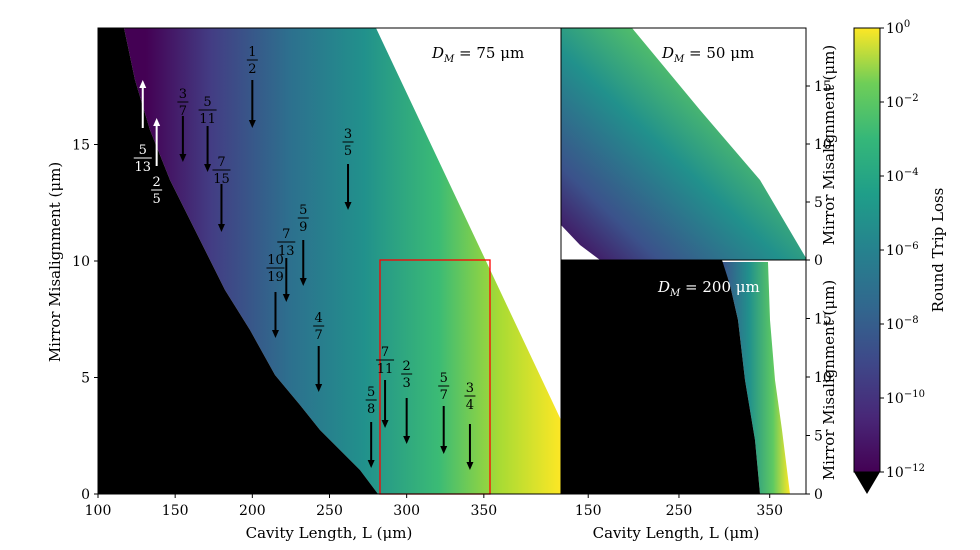 The image size is (980, 550). I want to click on resonance-label: 37, so click(183, 124).